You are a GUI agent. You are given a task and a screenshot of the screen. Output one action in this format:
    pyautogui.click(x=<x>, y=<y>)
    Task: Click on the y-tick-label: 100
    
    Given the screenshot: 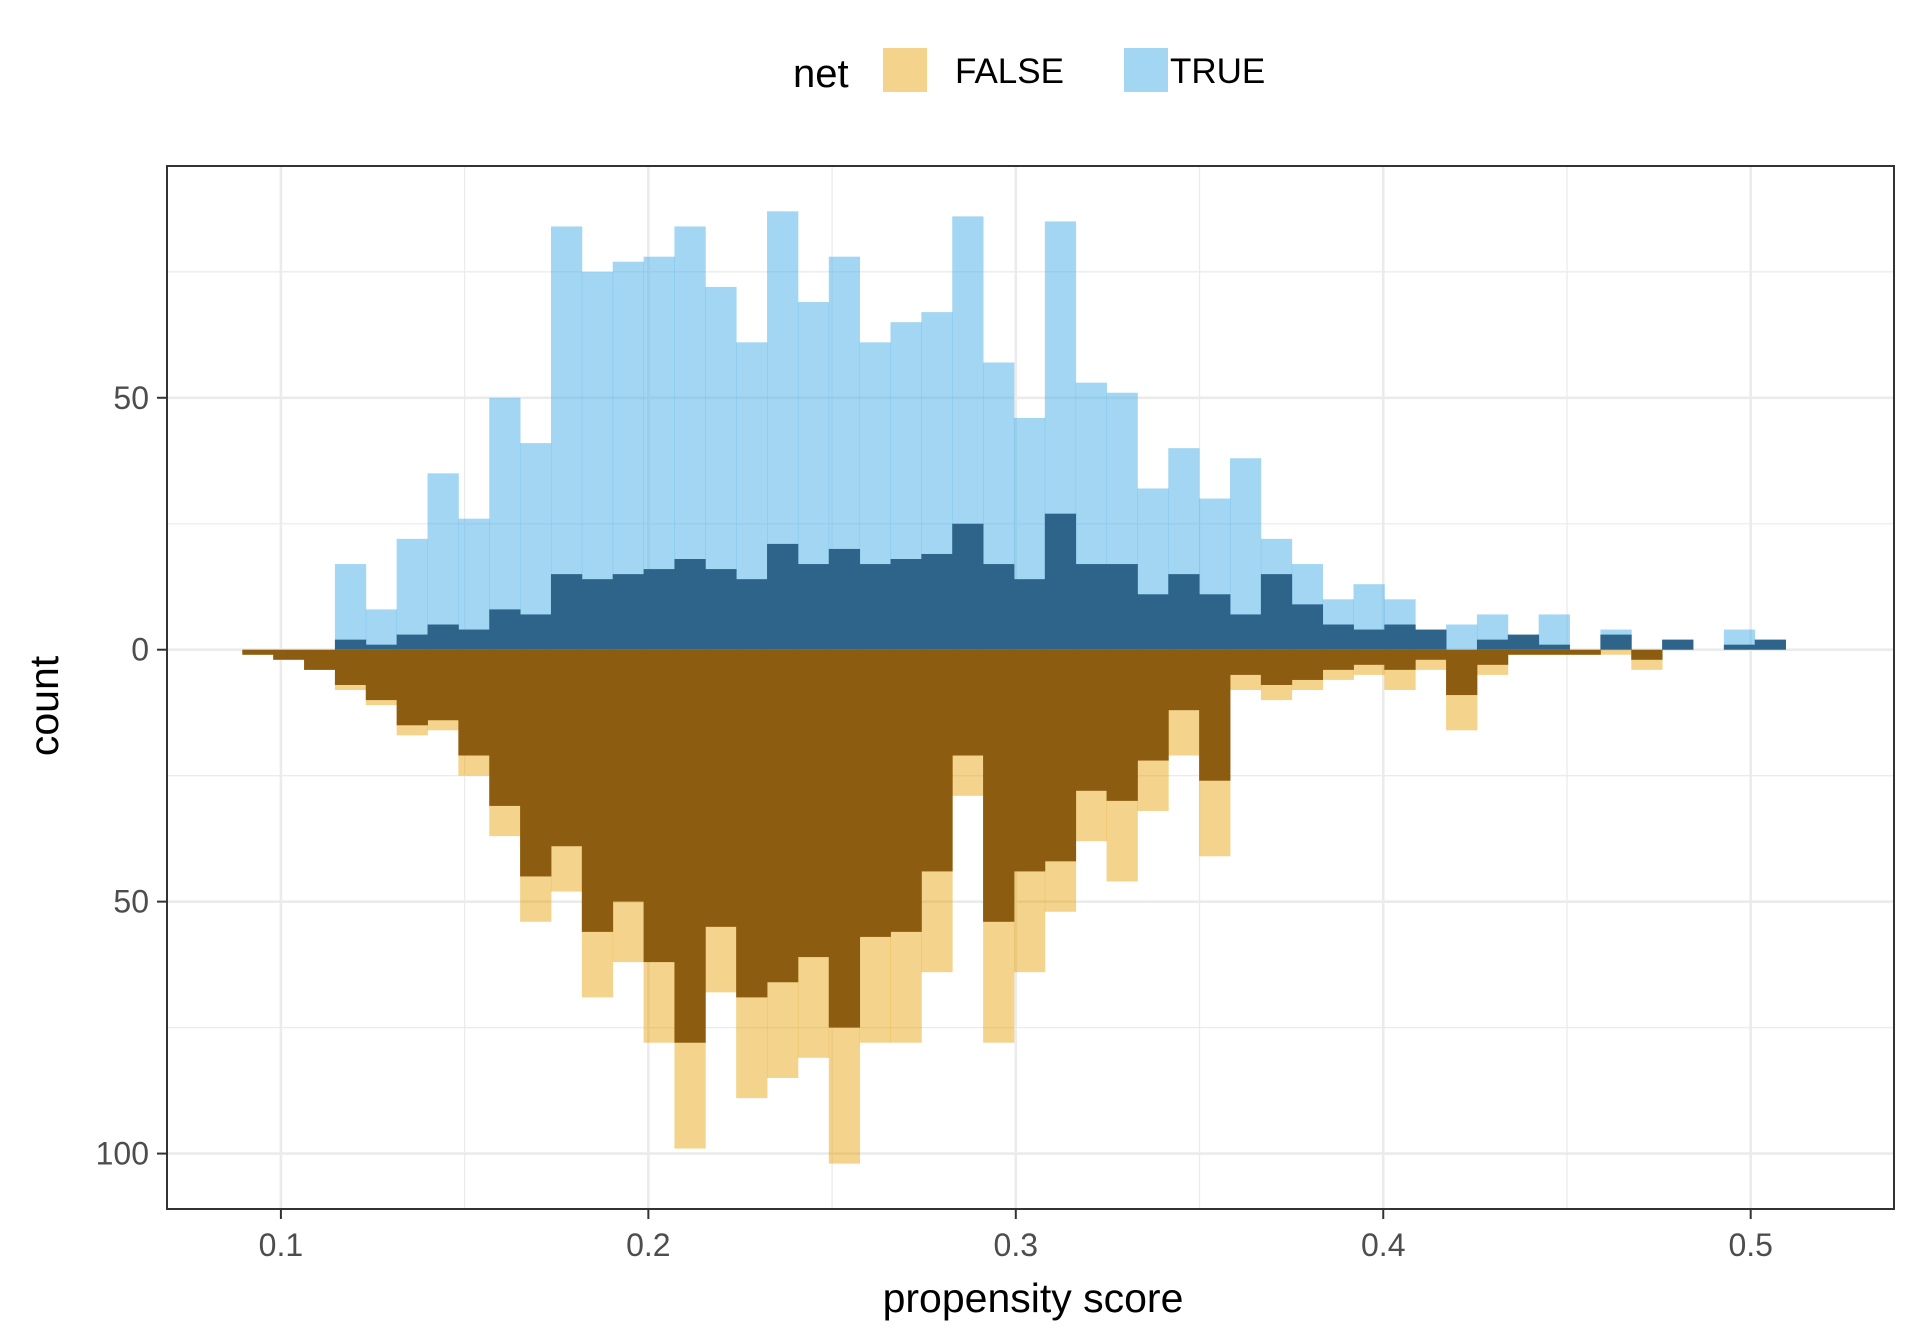 What is the action you would take?
    pyautogui.click(x=122, y=1154)
    